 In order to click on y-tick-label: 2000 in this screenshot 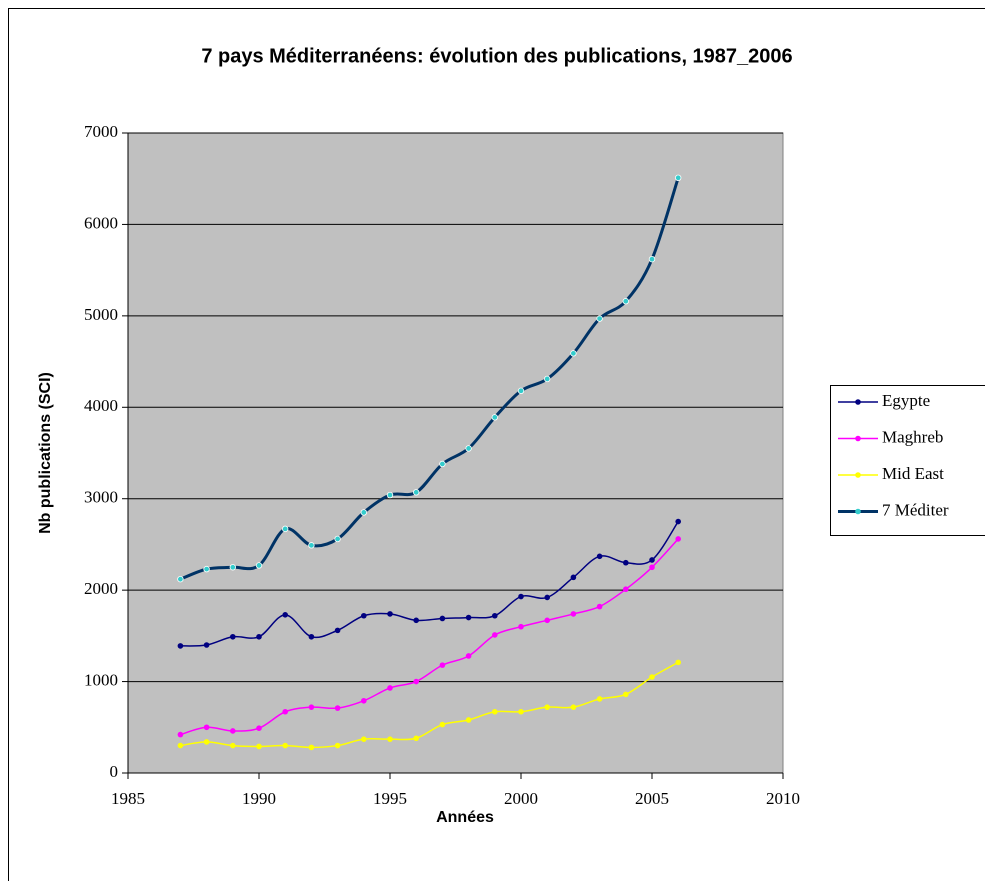, I will do `click(101, 588)`.